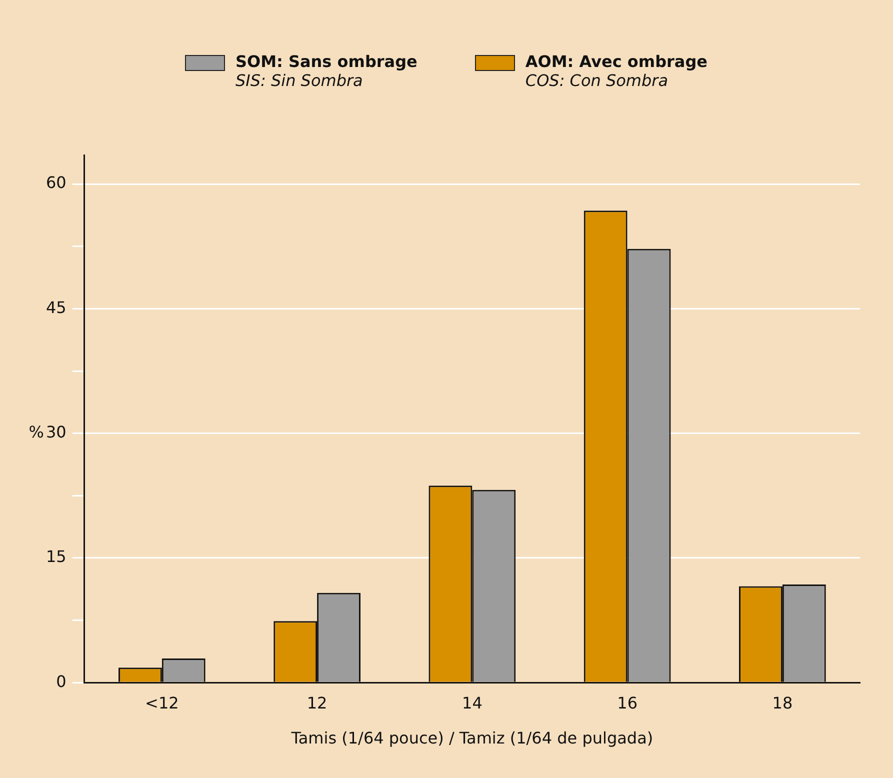 The image size is (893, 778). What do you see at coordinates (56, 556) in the screenshot?
I see `y-tick-label: 15` at bounding box center [56, 556].